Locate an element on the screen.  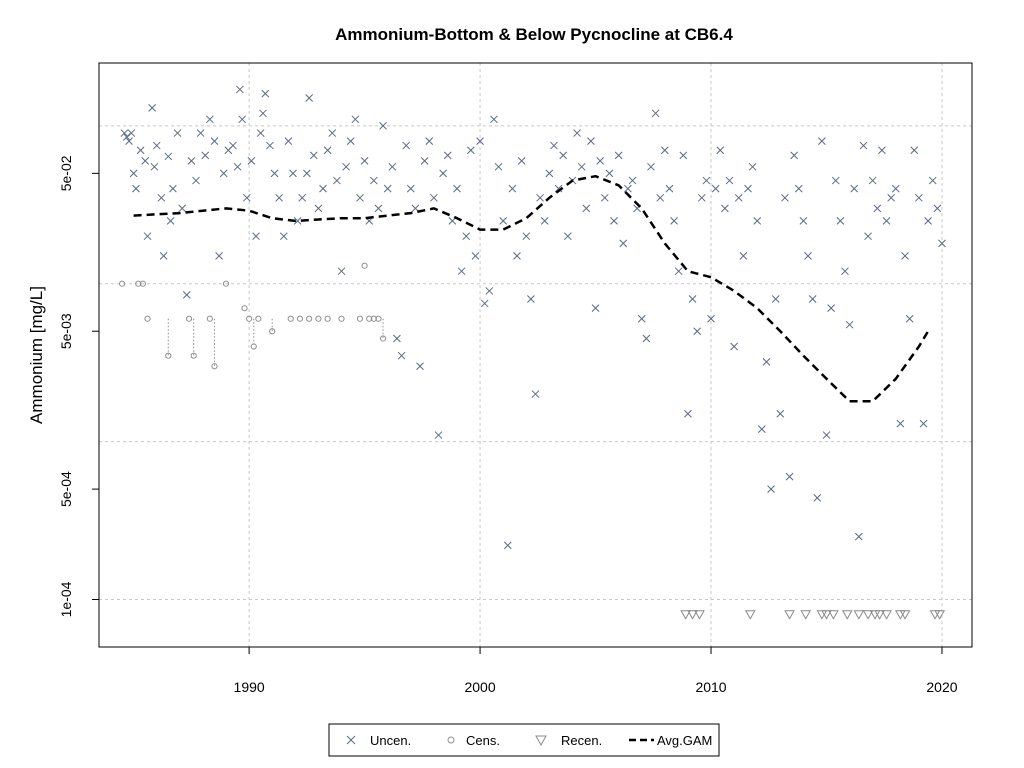
y-tick-label: 1e-04 is located at coordinates (66, 599).